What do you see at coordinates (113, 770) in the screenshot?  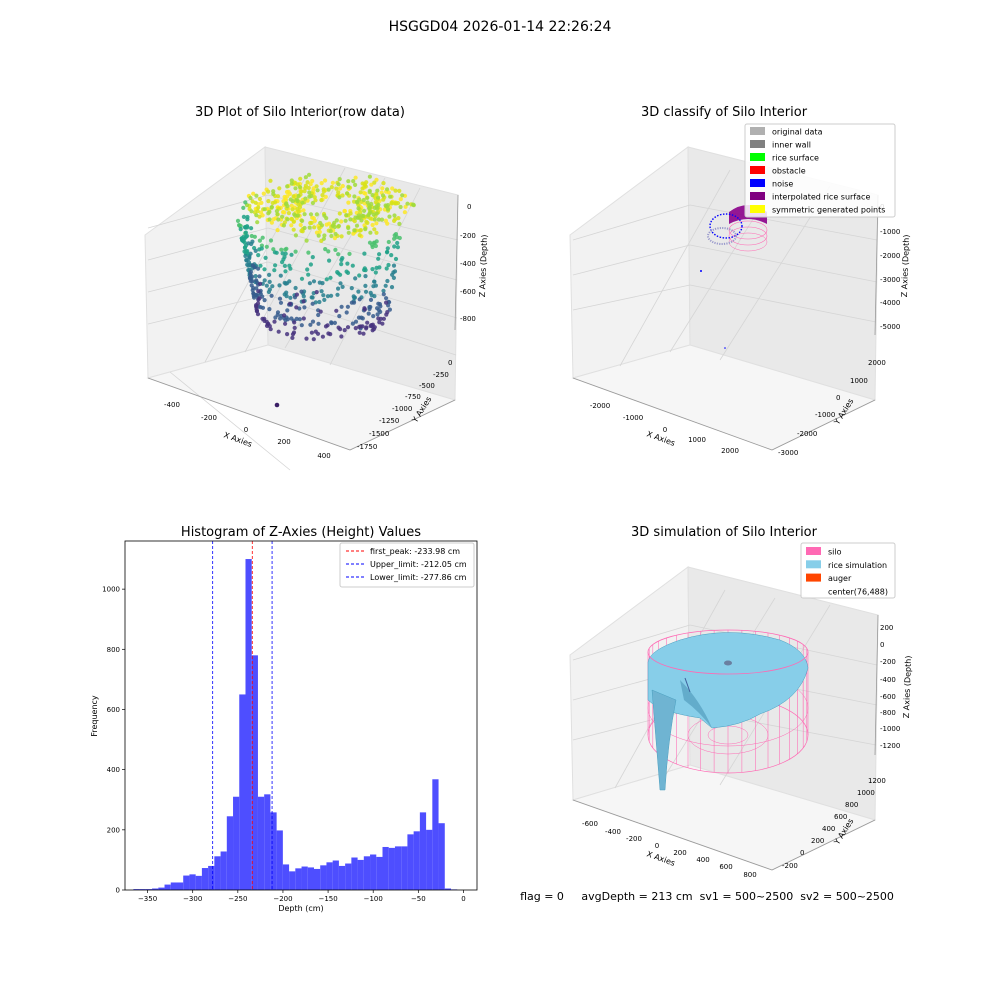 I see `hist-ytick-label: 400` at bounding box center [113, 770].